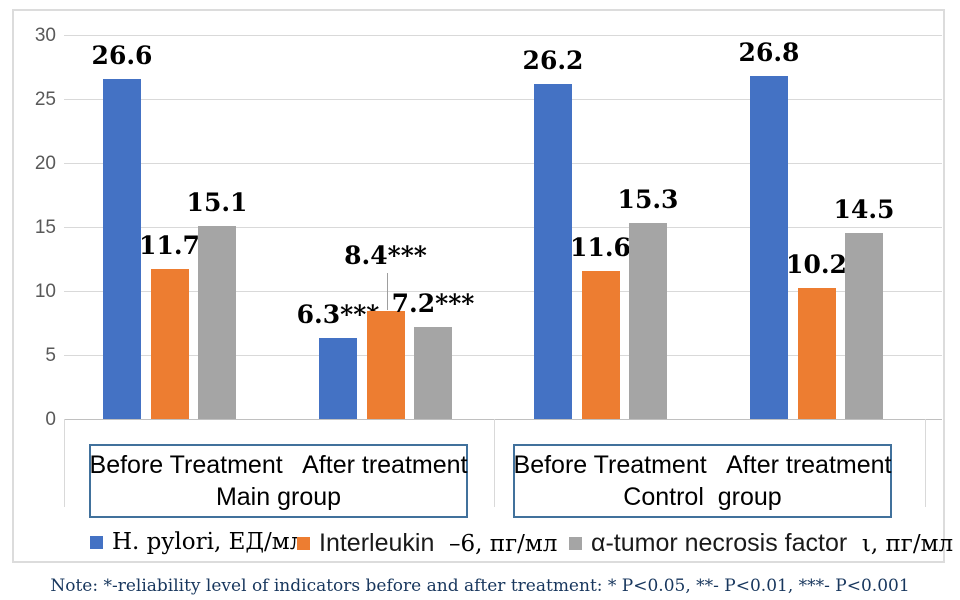 This screenshot has height=600, width=960. Describe the element at coordinates (387, 292) in the screenshot. I see `label-leader-line` at that location.